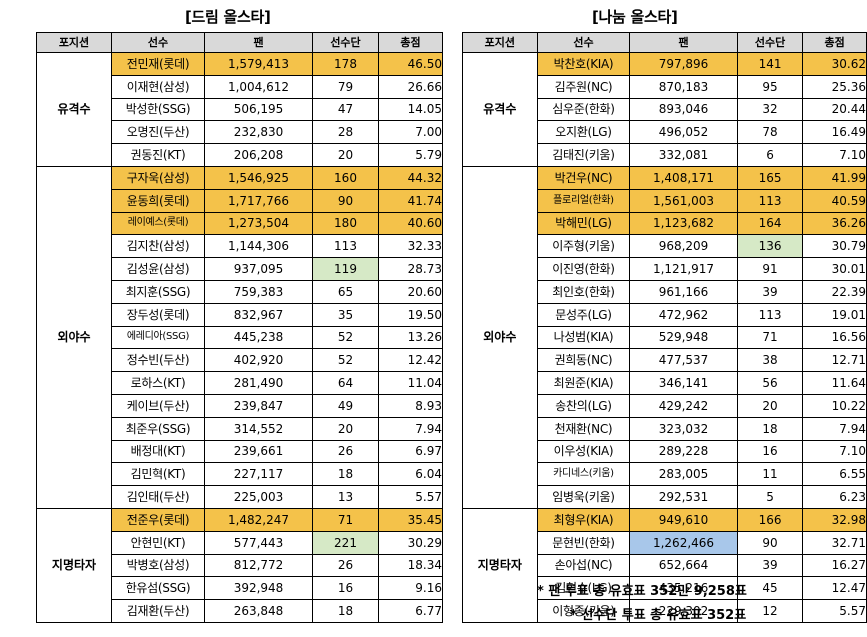 The image size is (867, 637). Describe the element at coordinates (834, 246) in the screenshot. I see `total-score-cell: 30.79` at that location.